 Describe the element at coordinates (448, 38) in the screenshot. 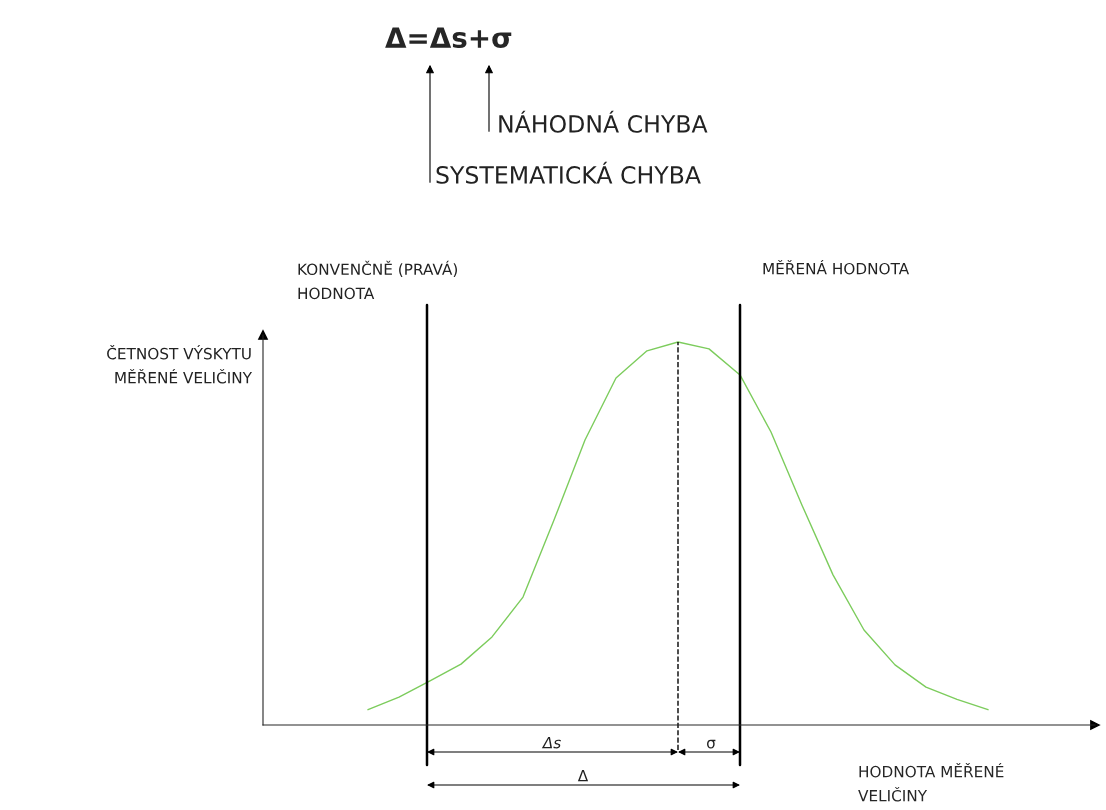

I see `chart-title: Δ=Δs+σ` at that location.